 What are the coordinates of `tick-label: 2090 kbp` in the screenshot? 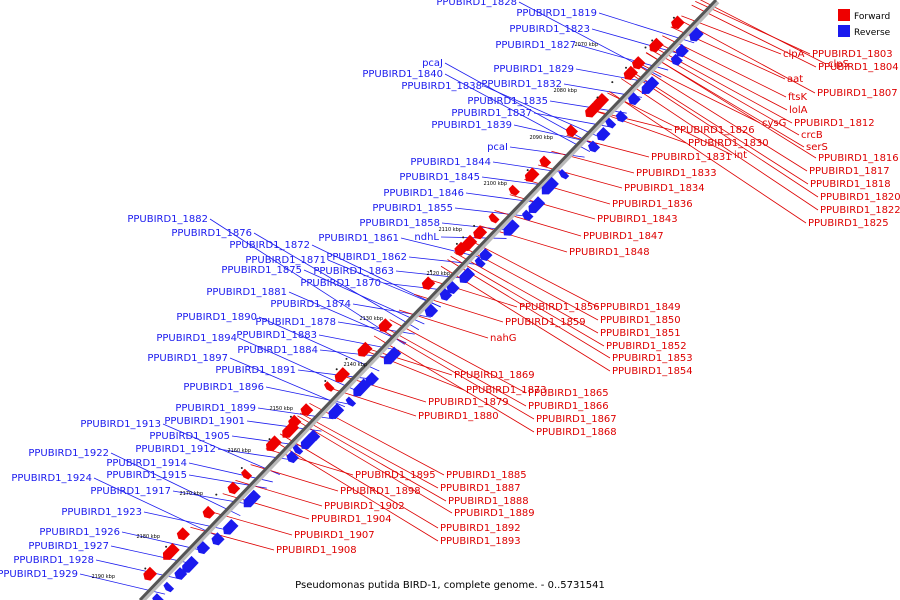 It's located at (541, 138).